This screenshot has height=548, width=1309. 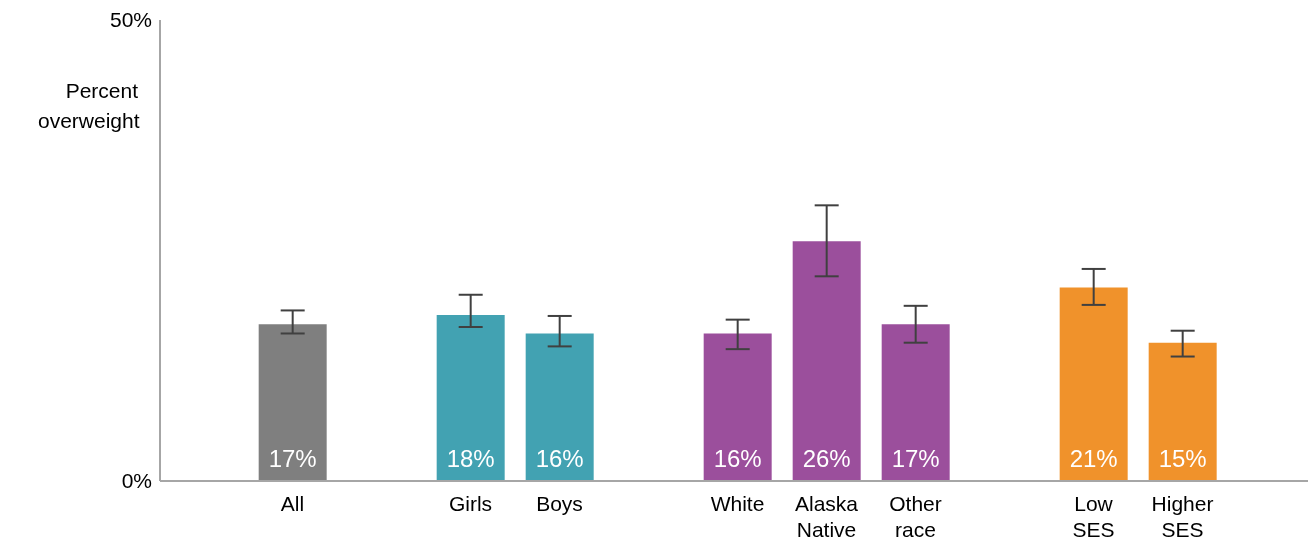 I want to click on x-tick-label: Higher SES, so click(x=1182, y=516).